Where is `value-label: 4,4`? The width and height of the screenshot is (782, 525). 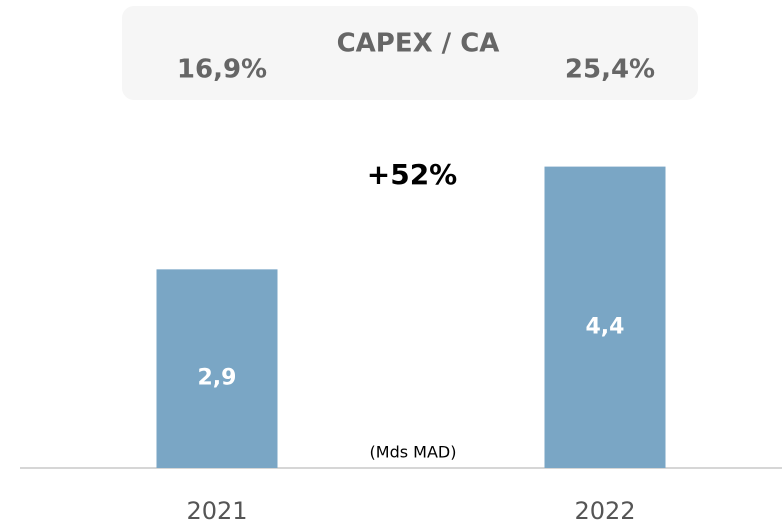
value-label: 4,4 is located at coordinates (605, 326).